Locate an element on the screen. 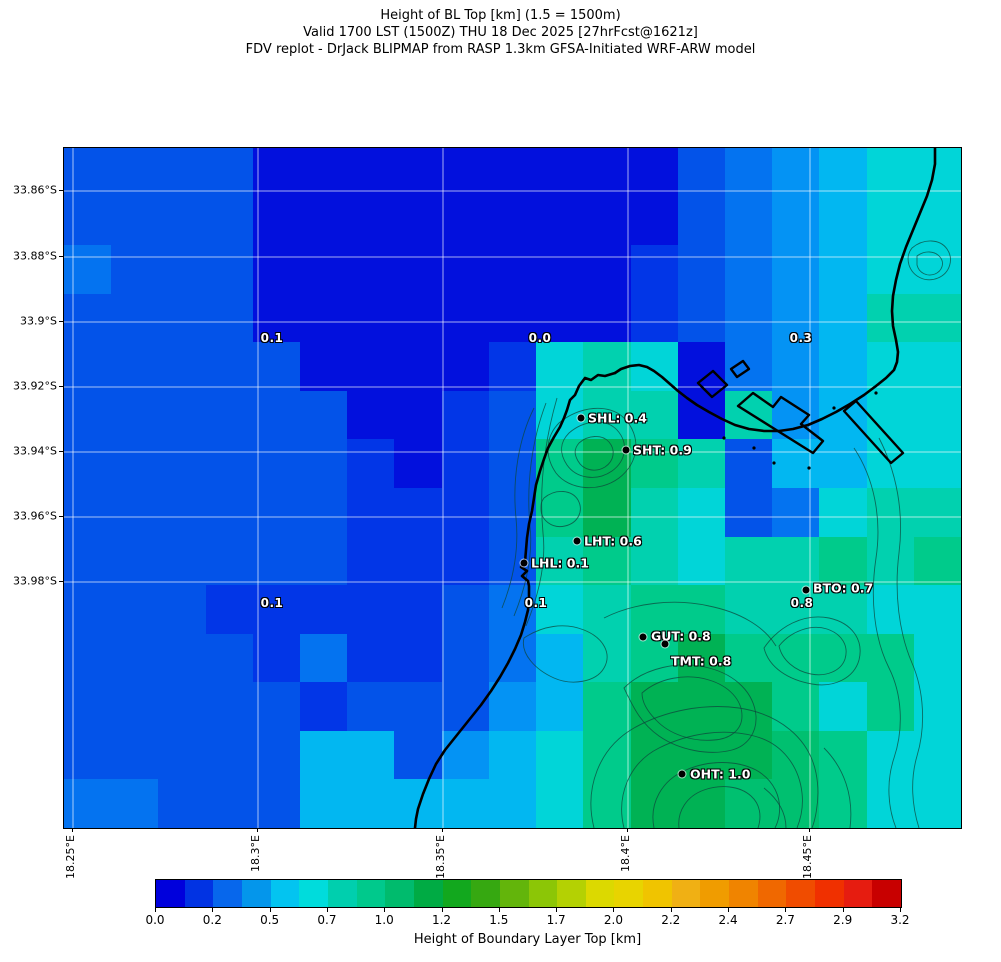 The width and height of the screenshot is (1001, 962). y-tick-label: 33.86°S is located at coordinates (35, 190).